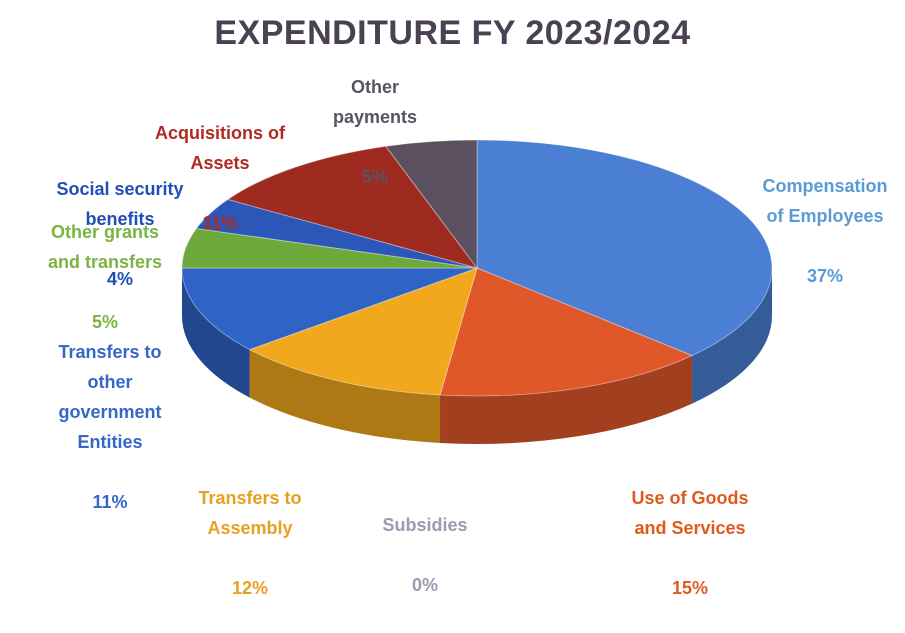  Describe the element at coordinates (105, 247) in the screenshot. I see `slice-label-other-grants-name: Other grants and transfers` at that location.